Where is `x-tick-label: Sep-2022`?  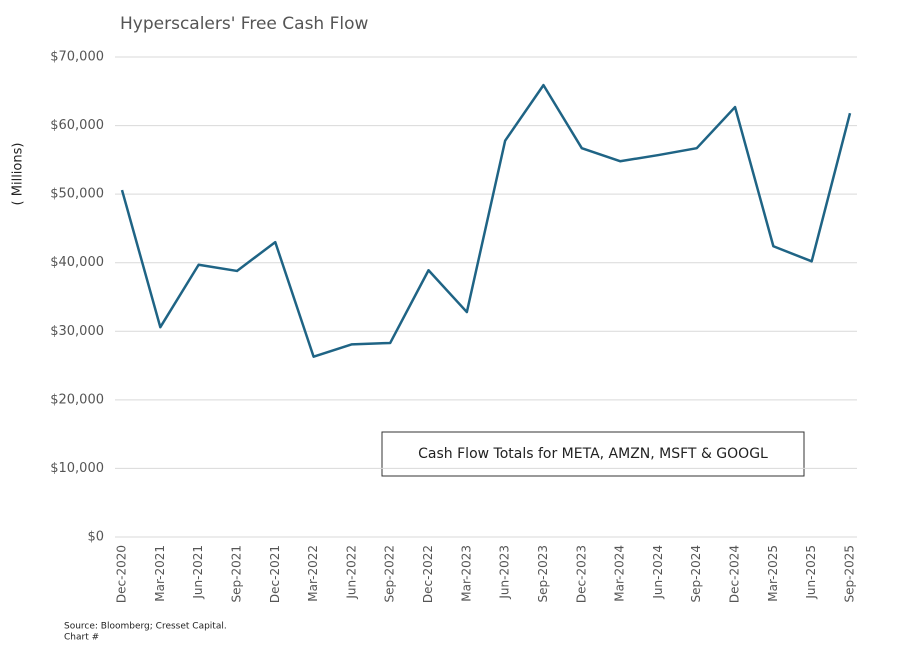 x-tick-label: Sep-2022 is located at coordinates (390, 574).